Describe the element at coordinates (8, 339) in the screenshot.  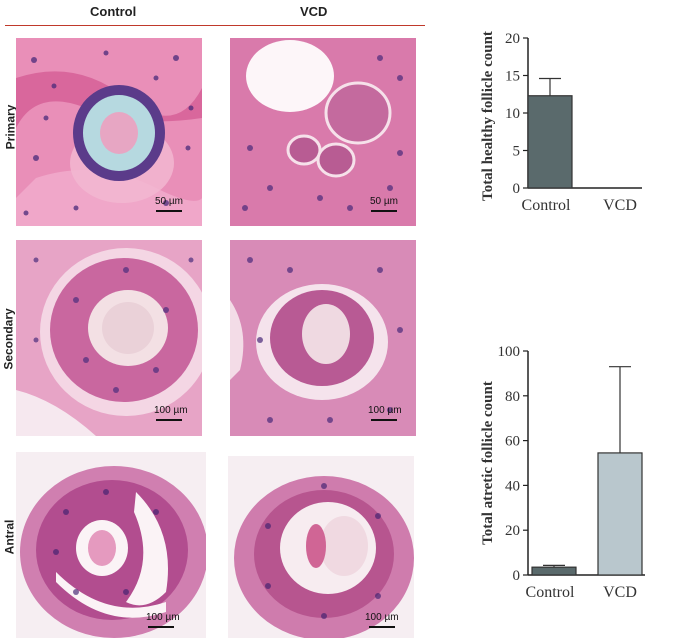
I see `row-label-secondary: Secondary` at that location.